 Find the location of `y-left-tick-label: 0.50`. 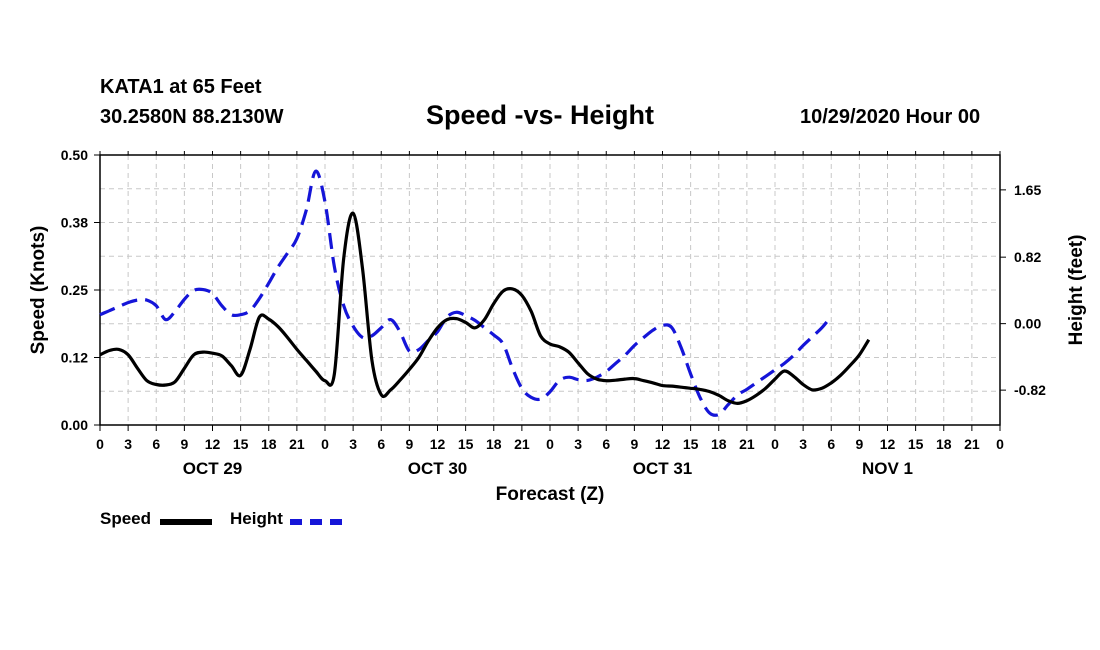

y-left-tick-label: 0.50 is located at coordinates (74, 155).